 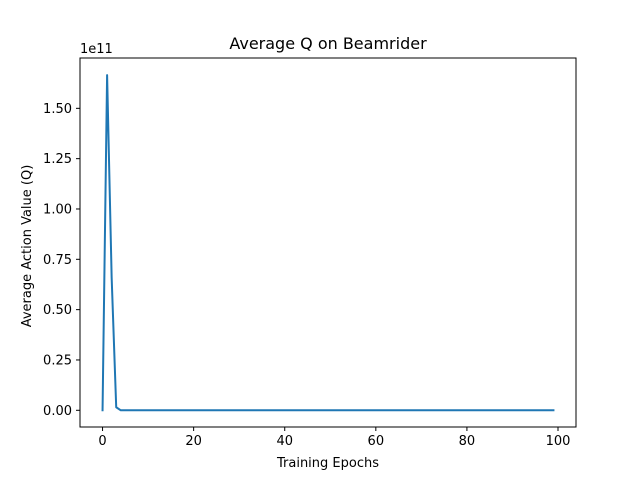 What do you see at coordinates (376, 441) in the screenshot?
I see `x-tick-label: 60` at bounding box center [376, 441].